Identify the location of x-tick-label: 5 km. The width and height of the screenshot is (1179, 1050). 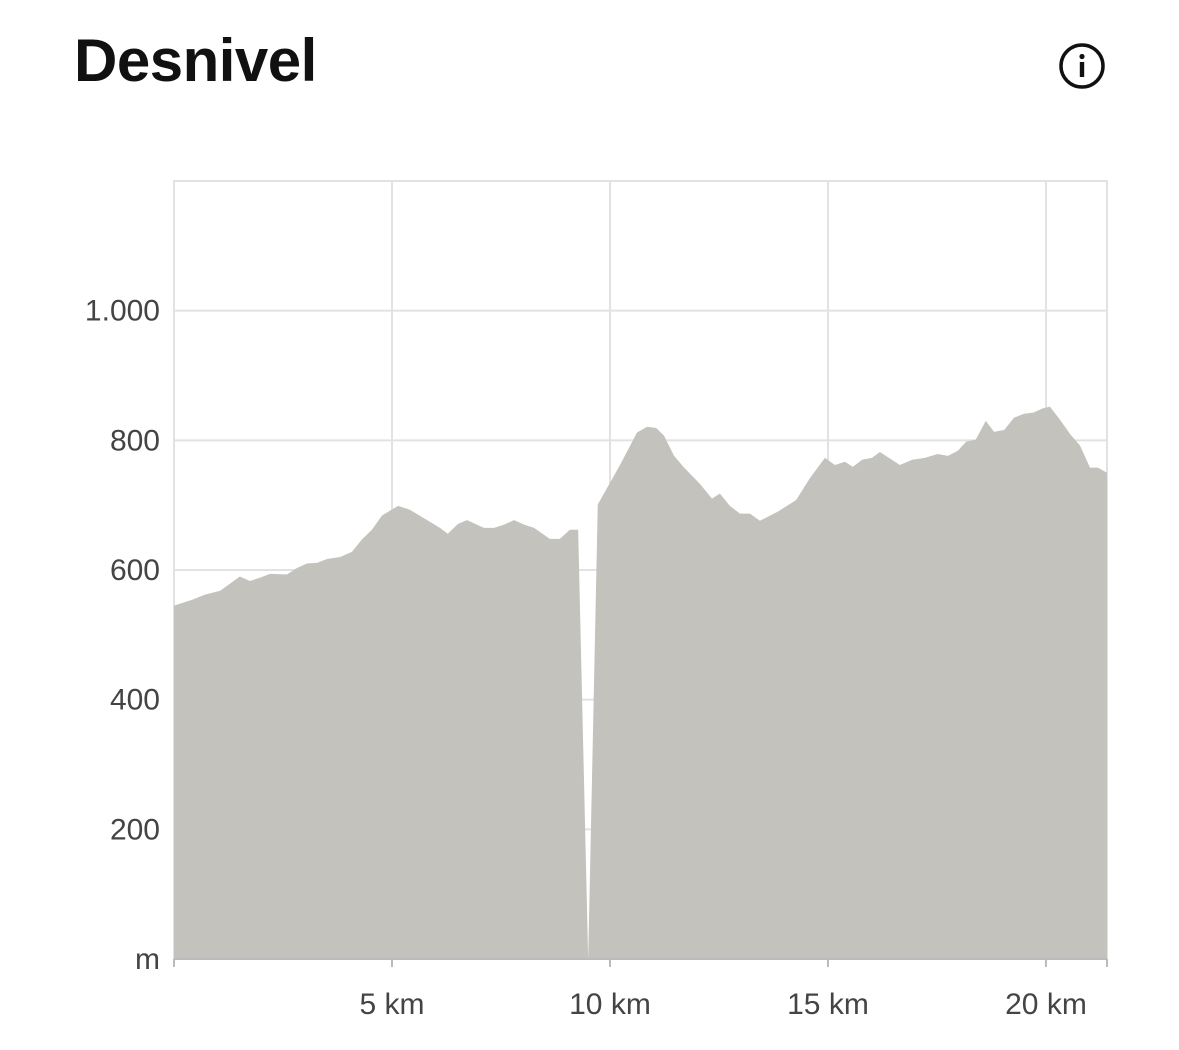
(391, 1004).